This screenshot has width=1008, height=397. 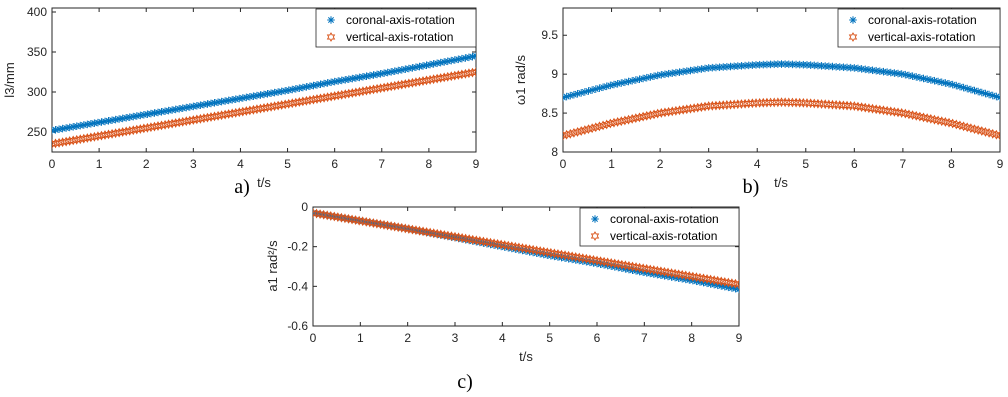 I want to click on y-axis-label: l3/mm, so click(x=9, y=79).